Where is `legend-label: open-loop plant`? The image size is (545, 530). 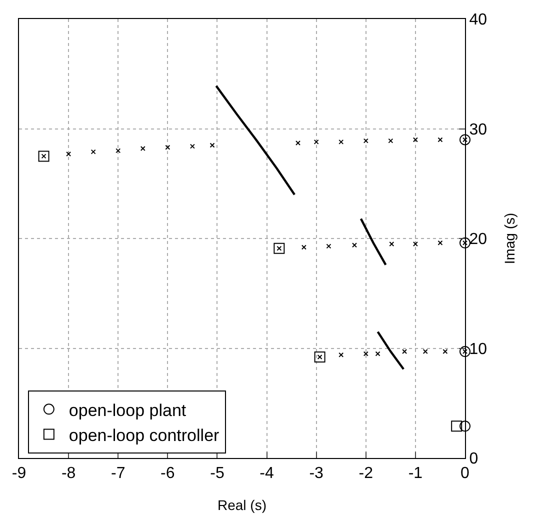 legend-label: open-loop plant is located at coordinates (127, 410).